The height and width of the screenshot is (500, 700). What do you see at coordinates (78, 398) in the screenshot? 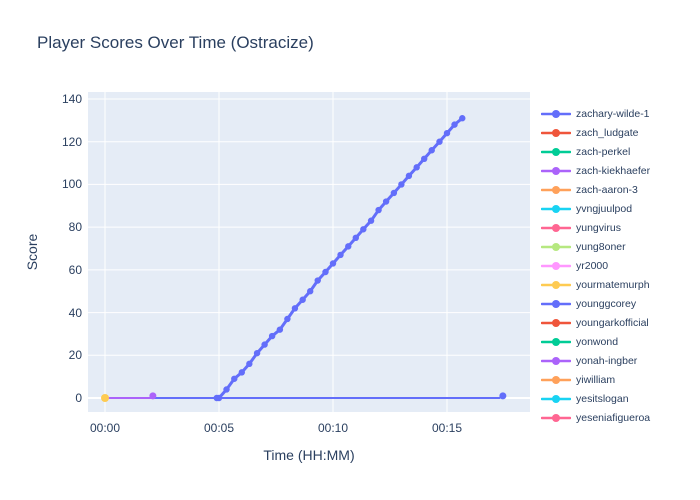
I see `y-tick-label-0: 0` at bounding box center [78, 398].